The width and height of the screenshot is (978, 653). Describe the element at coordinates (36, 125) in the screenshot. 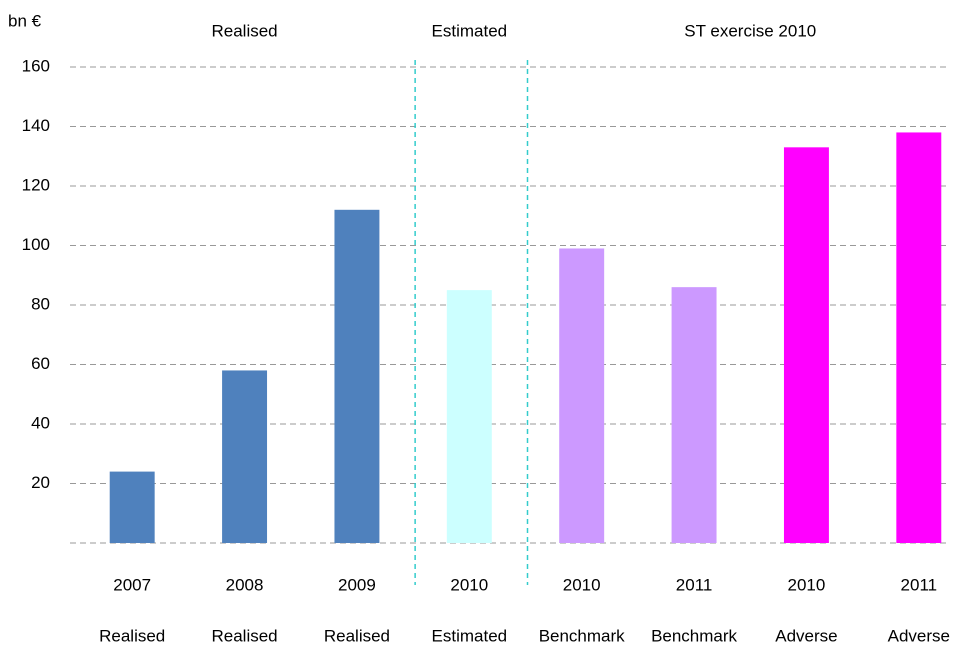

I see `y-tick-label: 140` at that location.